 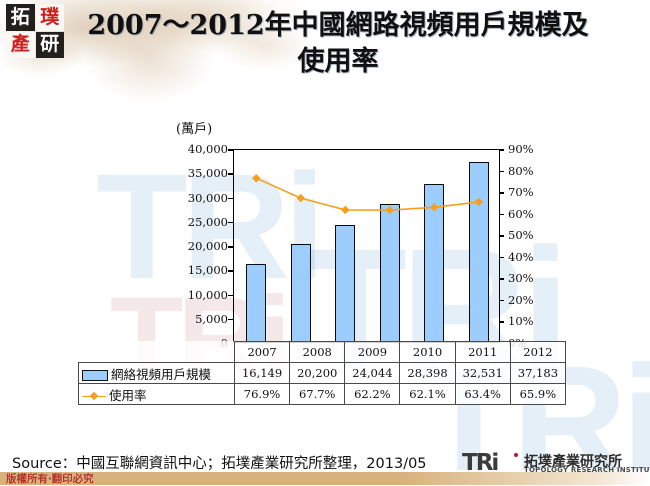 I want to click on logo-char-tuo: 拓, so click(x=20, y=17).